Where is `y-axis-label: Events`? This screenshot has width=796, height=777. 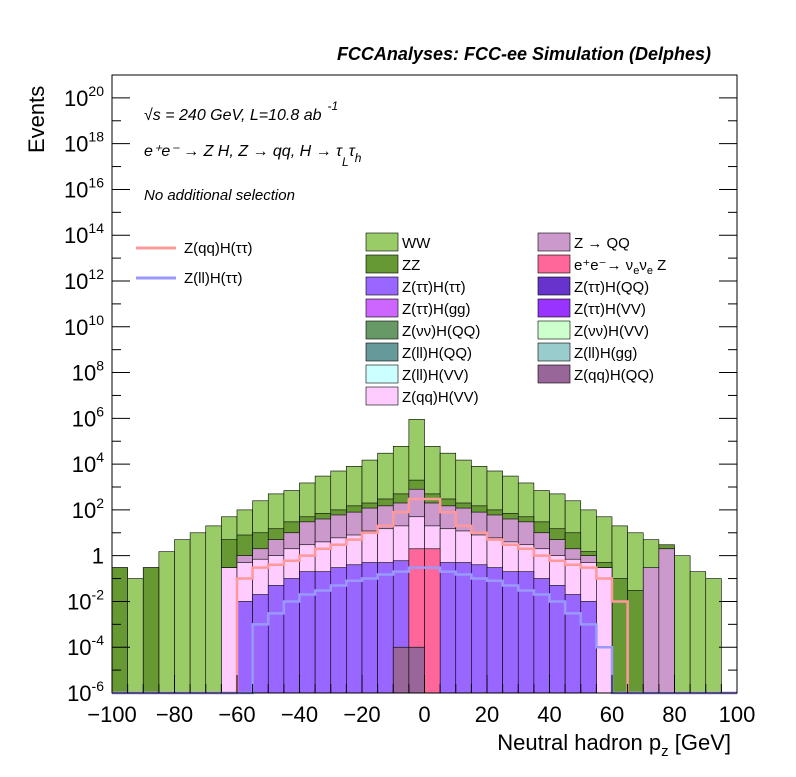 y-axis-label: Events is located at coordinates (36, 119).